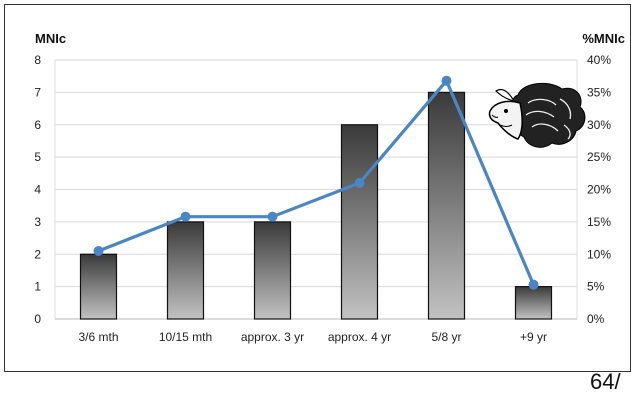  I want to click on left-tick-label: 4, so click(37, 190).